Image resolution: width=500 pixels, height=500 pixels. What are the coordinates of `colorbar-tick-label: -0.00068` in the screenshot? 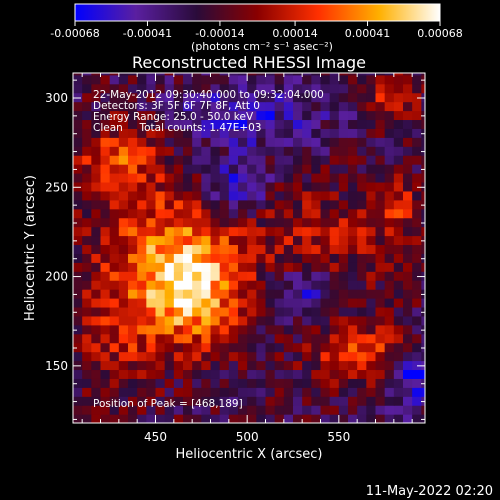 It's located at (74, 33).